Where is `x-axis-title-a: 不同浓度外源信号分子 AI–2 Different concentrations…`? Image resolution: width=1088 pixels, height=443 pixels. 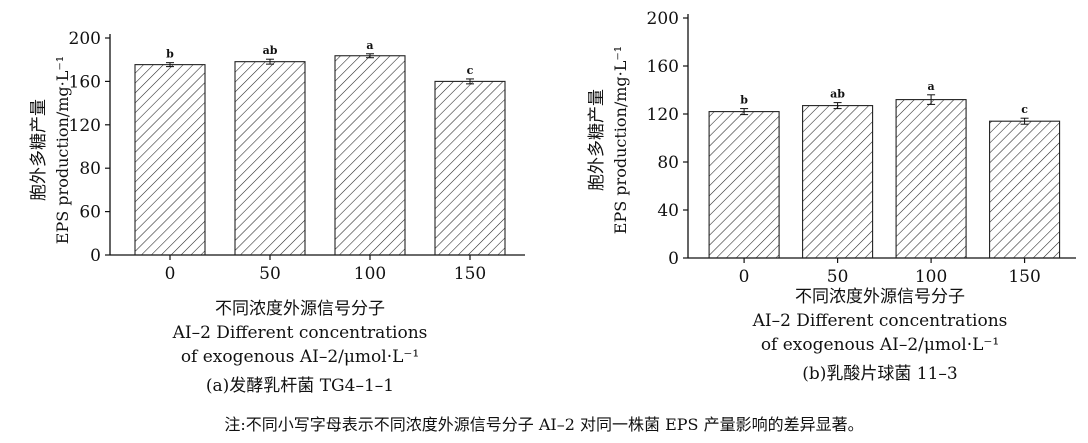 x-axis-title-a: 不同浓度外源信号分子 AI–2 Different concentrations… is located at coordinates (300, 347).